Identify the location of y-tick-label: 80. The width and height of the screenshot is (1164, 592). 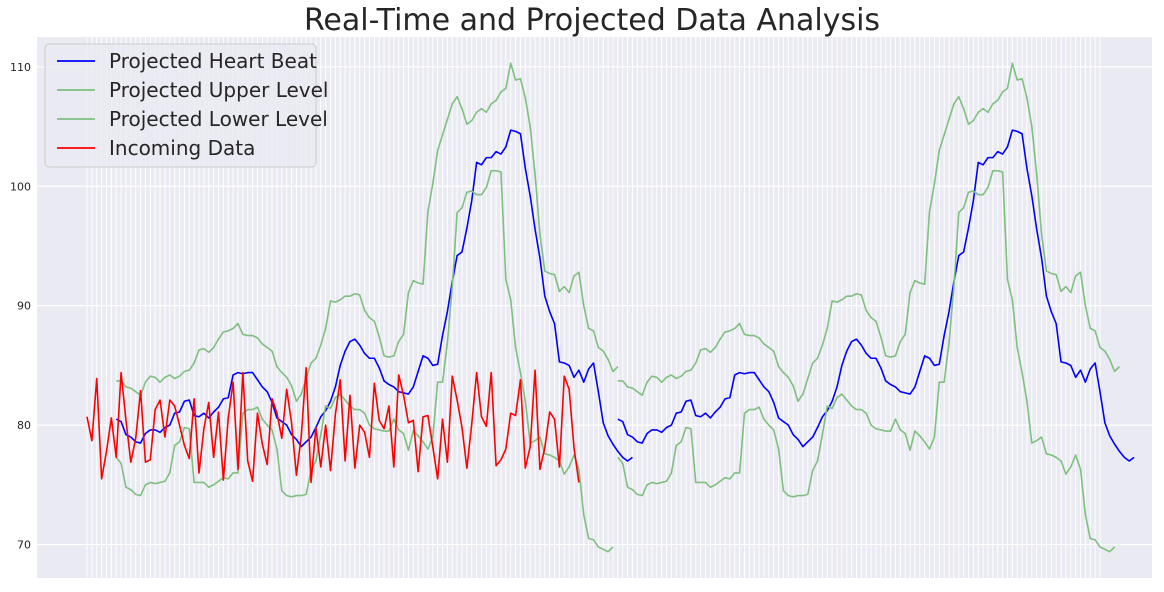
(24, 425).